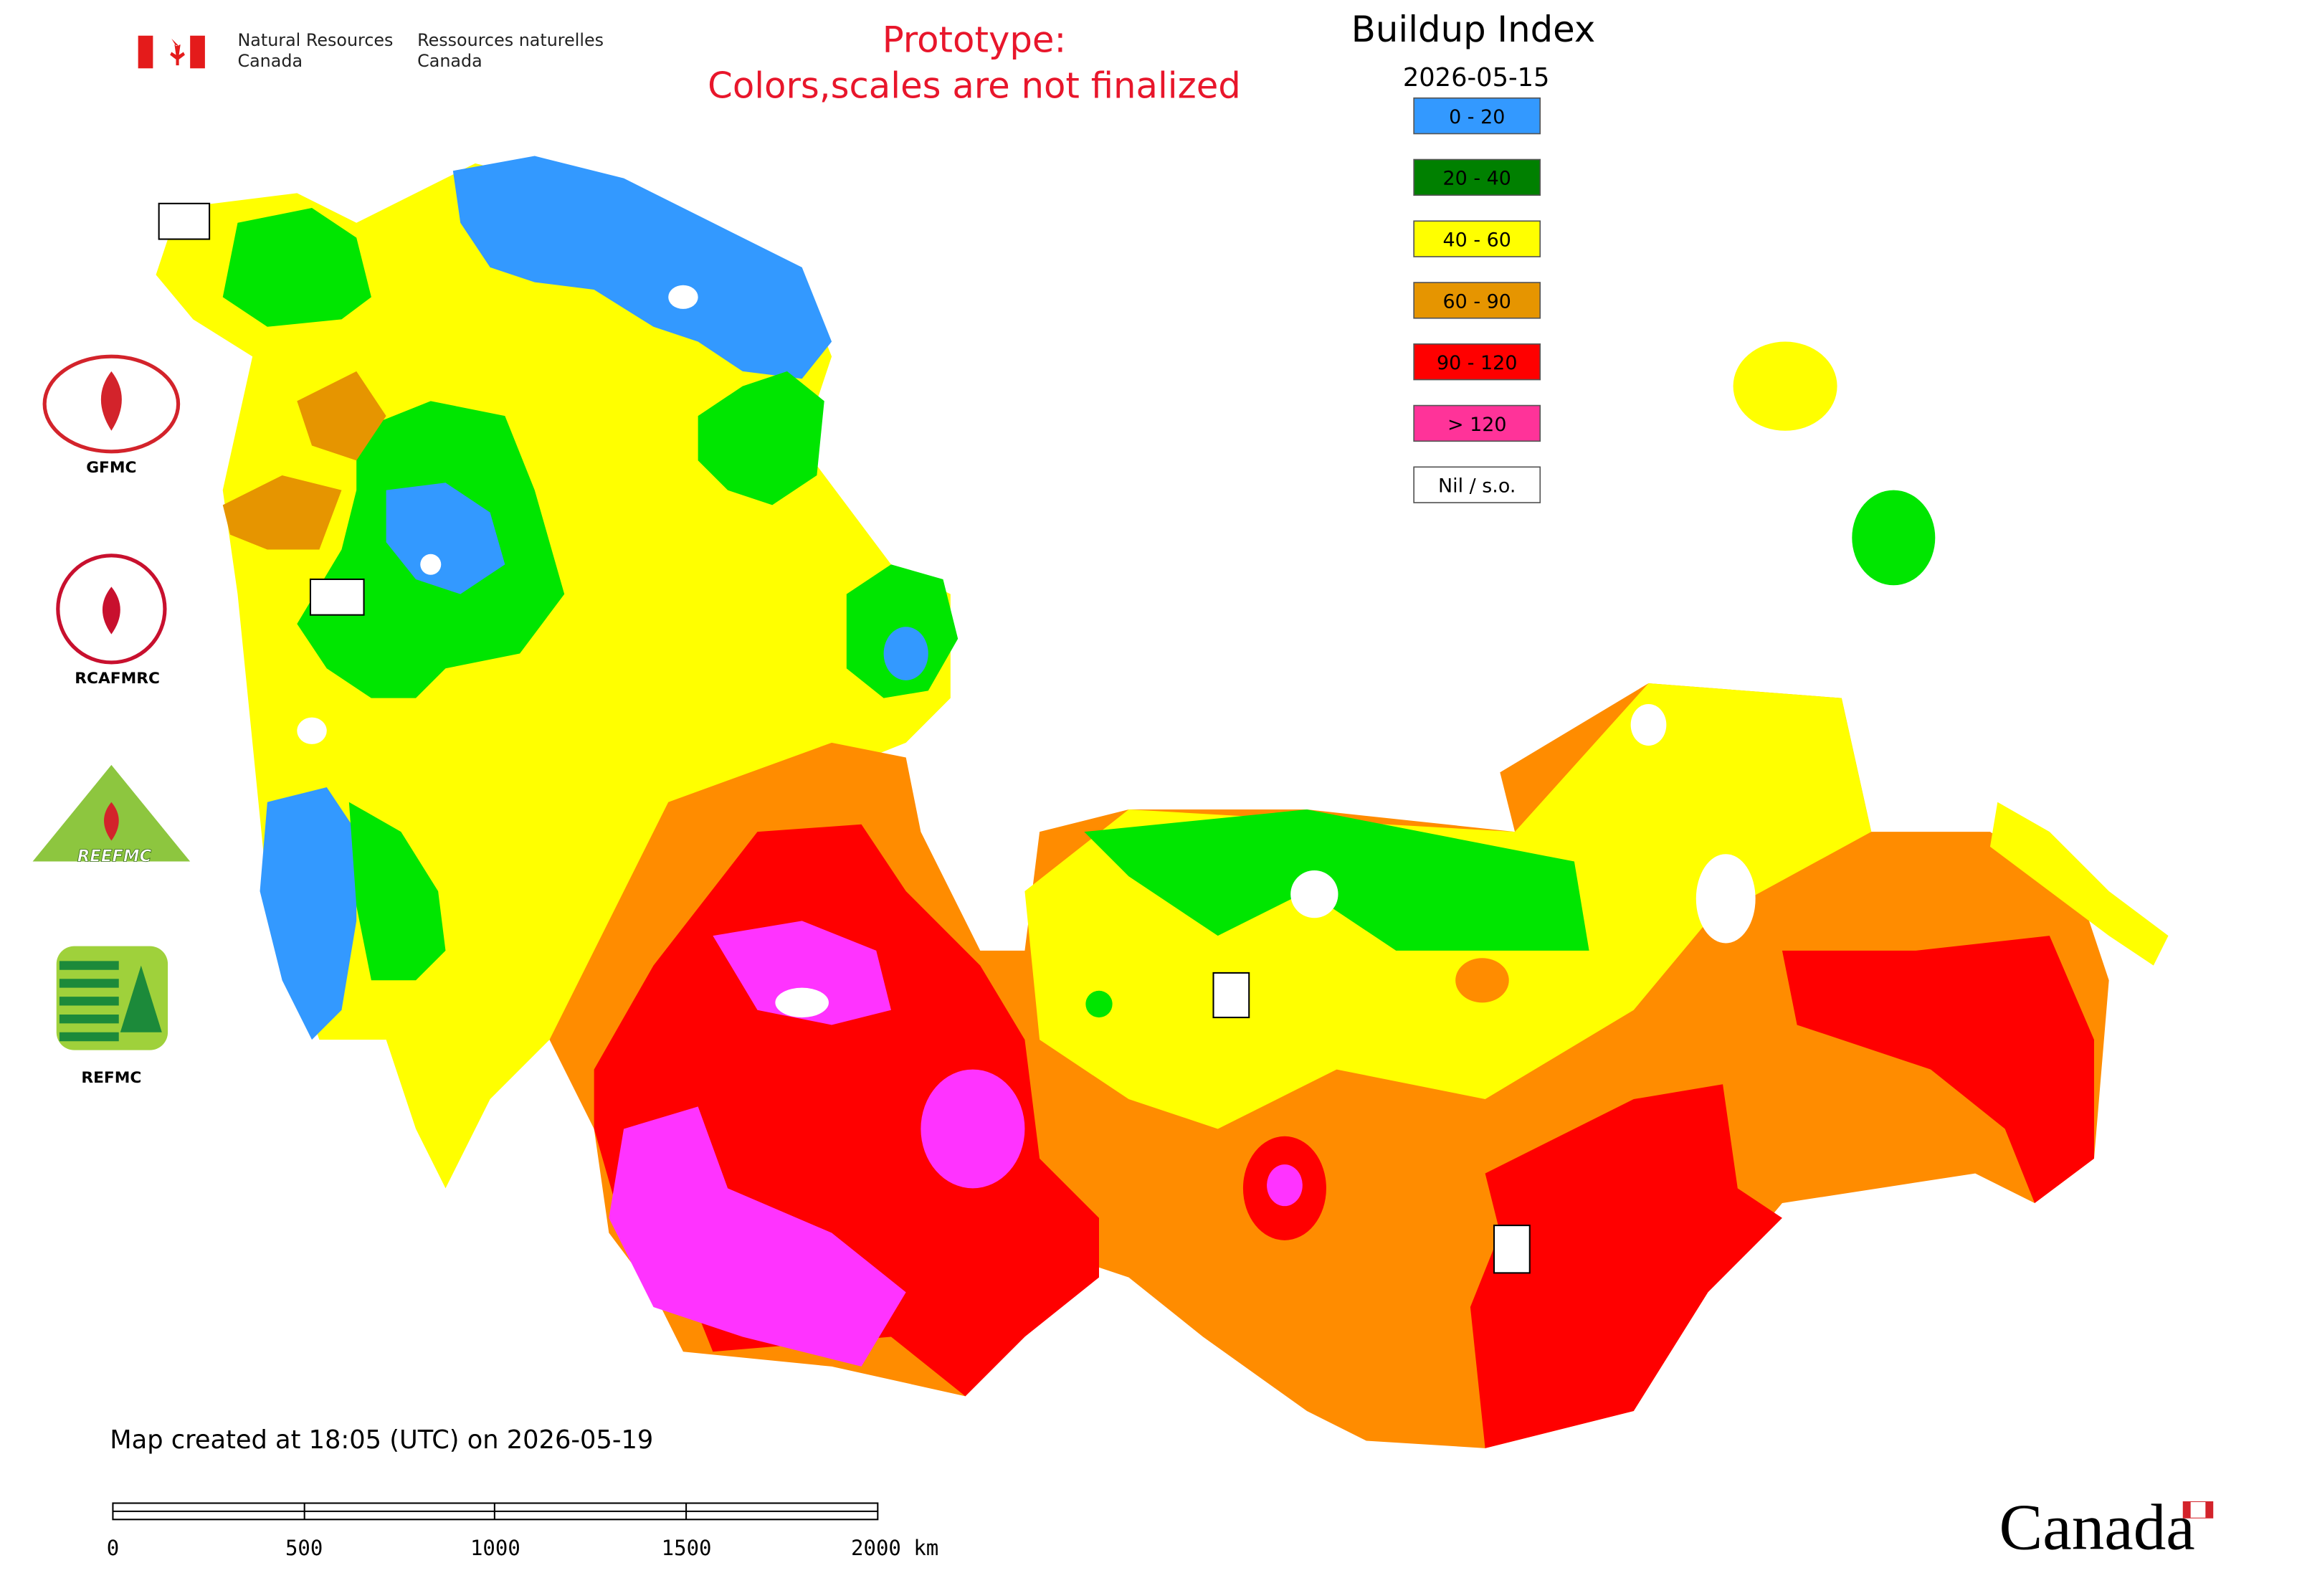 The height and width of the screenshot is (1596, 2302). What do you see at coordinates (974, 86) in the screenshot?
I see `prototype-notice: Colors,scales are not finalized` at bounding box center [974, 86].